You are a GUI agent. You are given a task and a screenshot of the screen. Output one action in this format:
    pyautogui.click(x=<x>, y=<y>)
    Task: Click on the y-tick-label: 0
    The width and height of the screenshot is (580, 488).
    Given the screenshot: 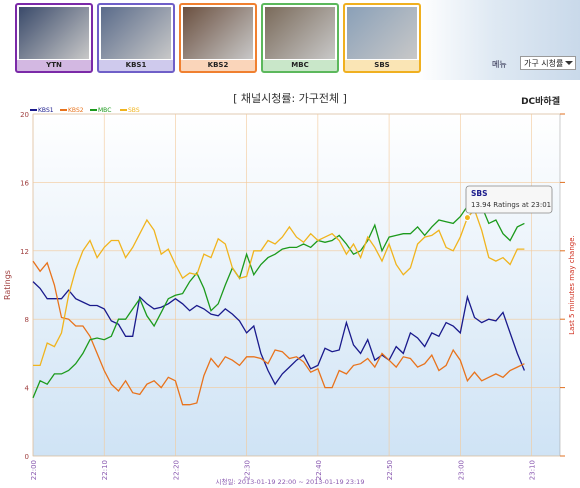 What is the action you would take?
    pyautogui.click(x=27, y=457)
    